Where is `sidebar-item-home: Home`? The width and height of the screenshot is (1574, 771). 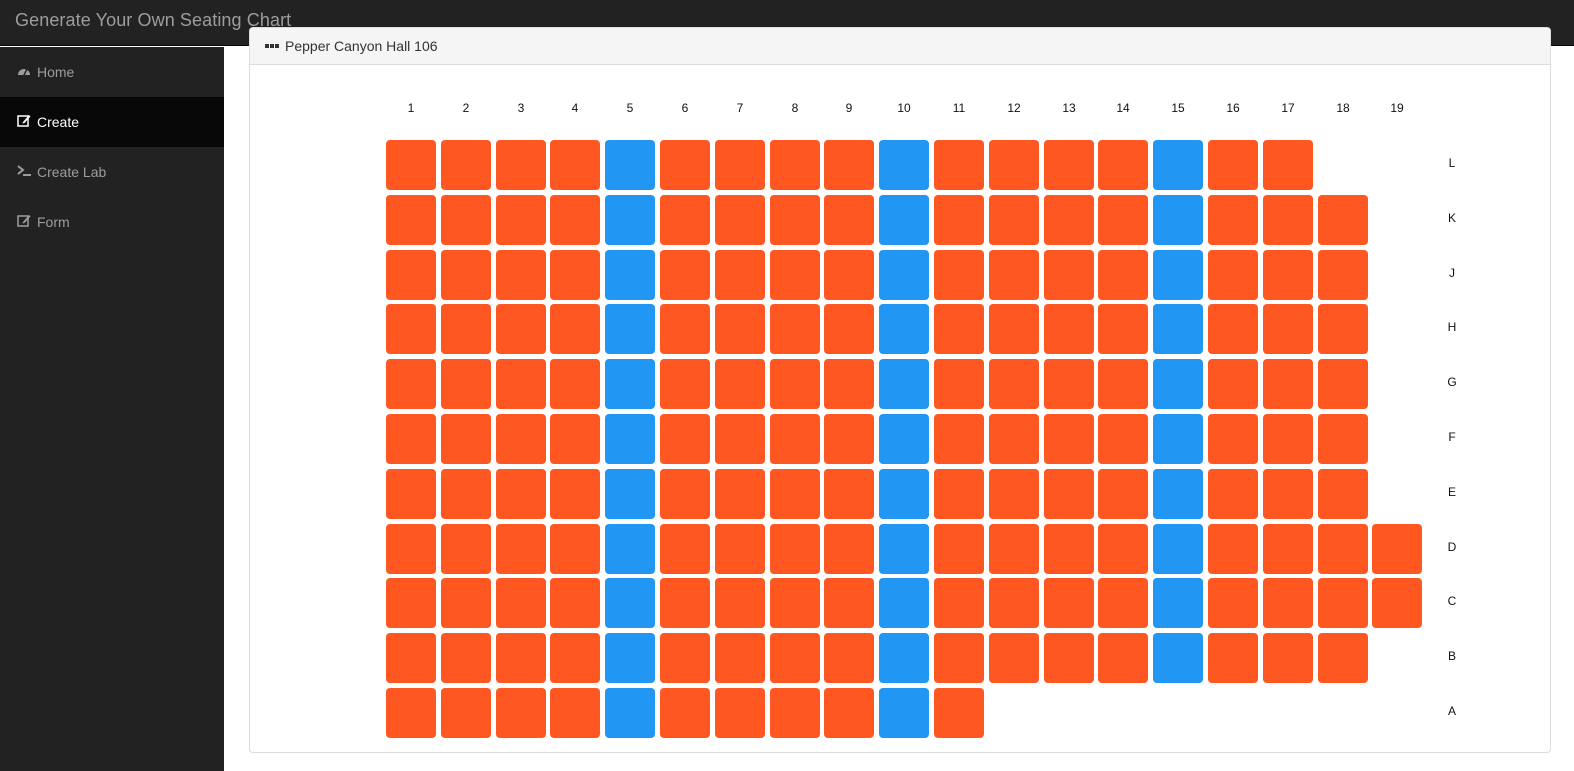 sidebar-item-home: Home is located at coordinates (112, 72).